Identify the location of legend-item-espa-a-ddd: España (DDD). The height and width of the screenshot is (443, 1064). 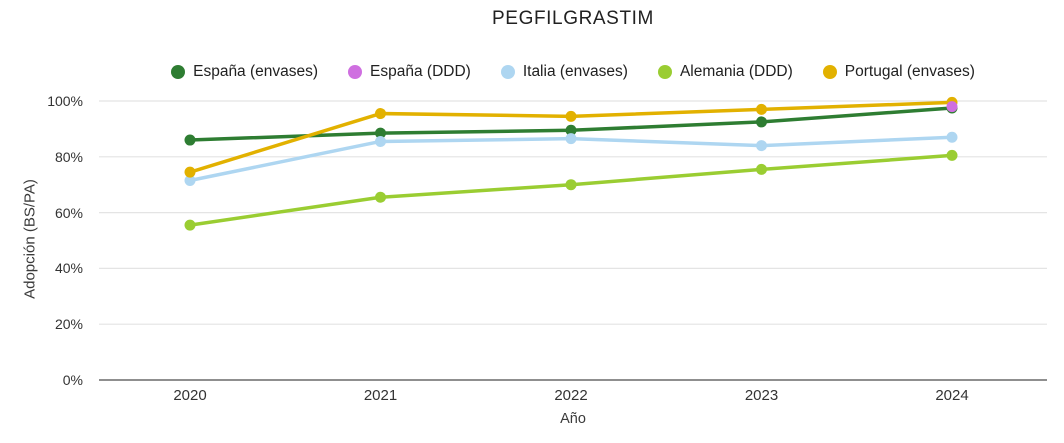
(409, 72).